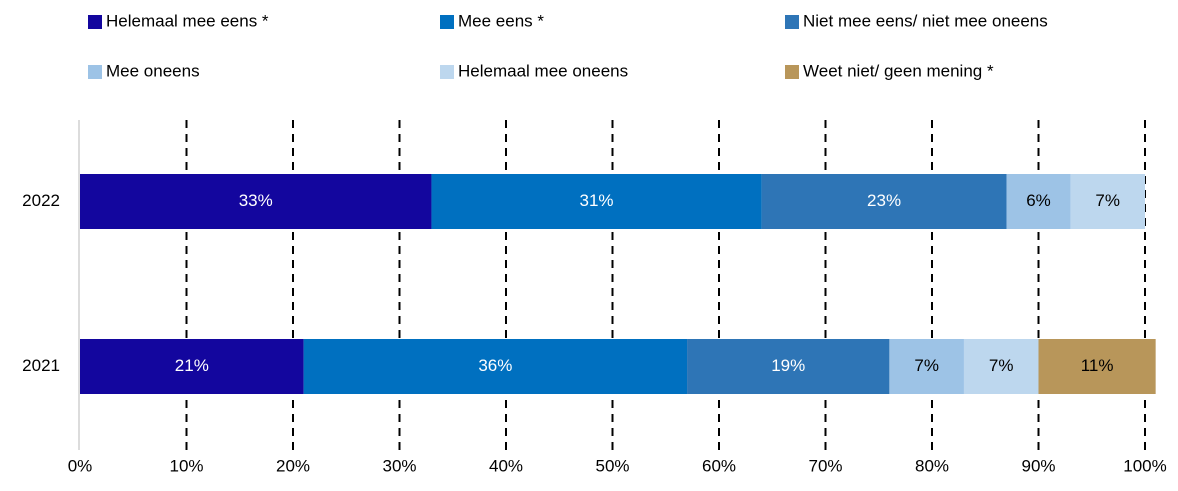 The height and width of the screenshot is (491, 1178). I want to click on x-tick-label: 20%, so click(293, 465).